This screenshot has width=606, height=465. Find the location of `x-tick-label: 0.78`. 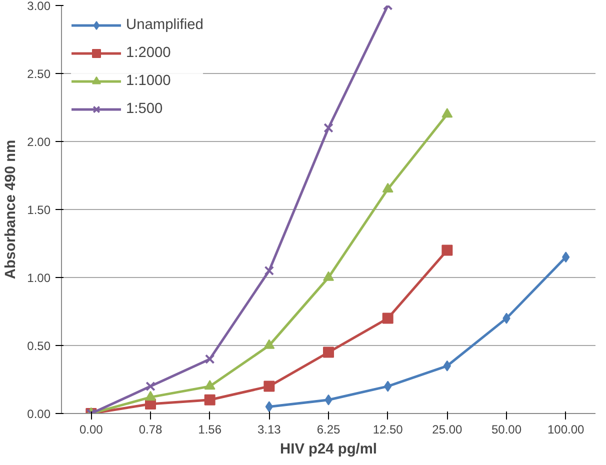

x-tick-label: 0.78 is located at coordinates (150, 429).